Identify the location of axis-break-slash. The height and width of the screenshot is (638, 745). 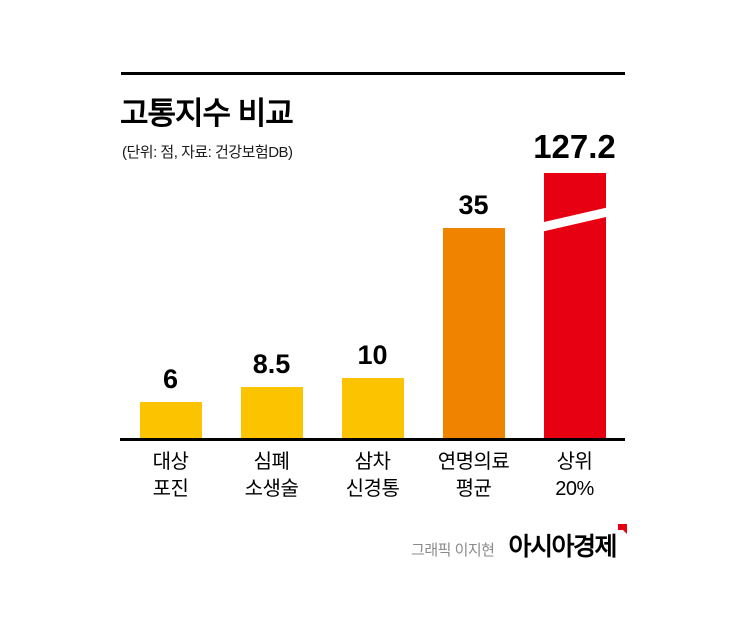
(574, 219).